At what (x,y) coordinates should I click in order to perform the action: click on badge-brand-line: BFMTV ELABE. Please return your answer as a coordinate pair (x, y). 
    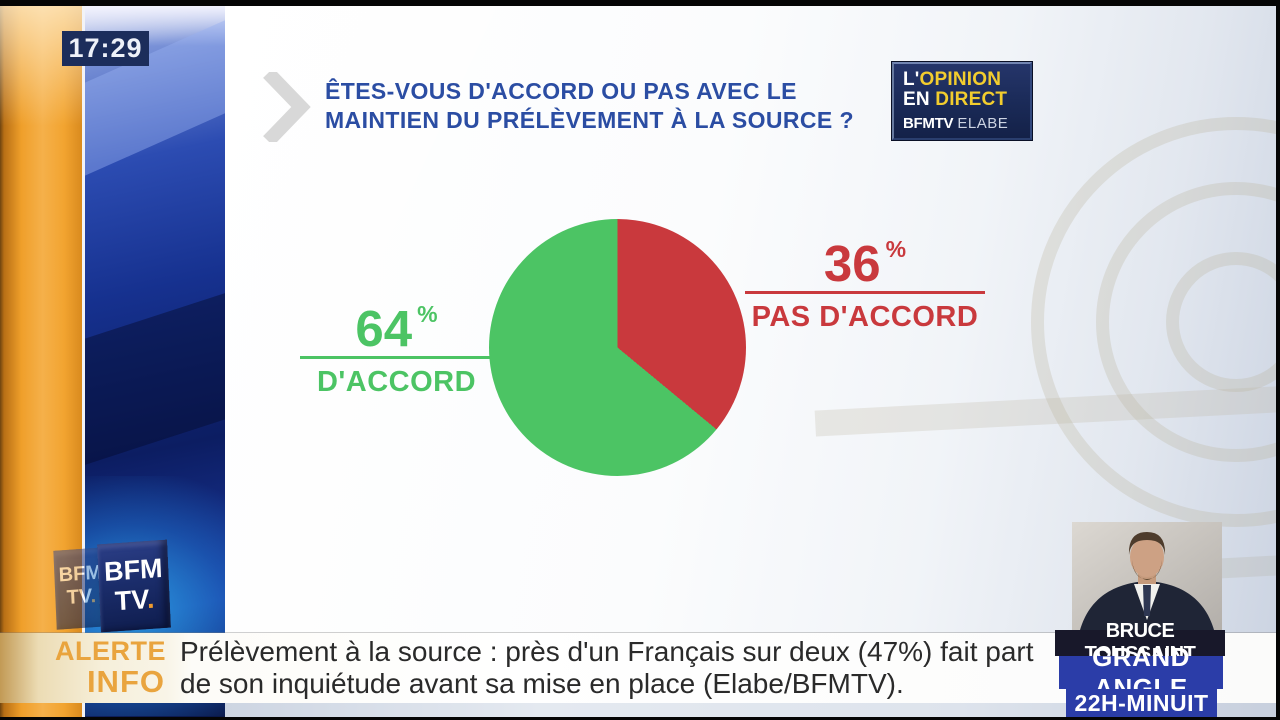
    Looking at the image, I should click on (966, 123).